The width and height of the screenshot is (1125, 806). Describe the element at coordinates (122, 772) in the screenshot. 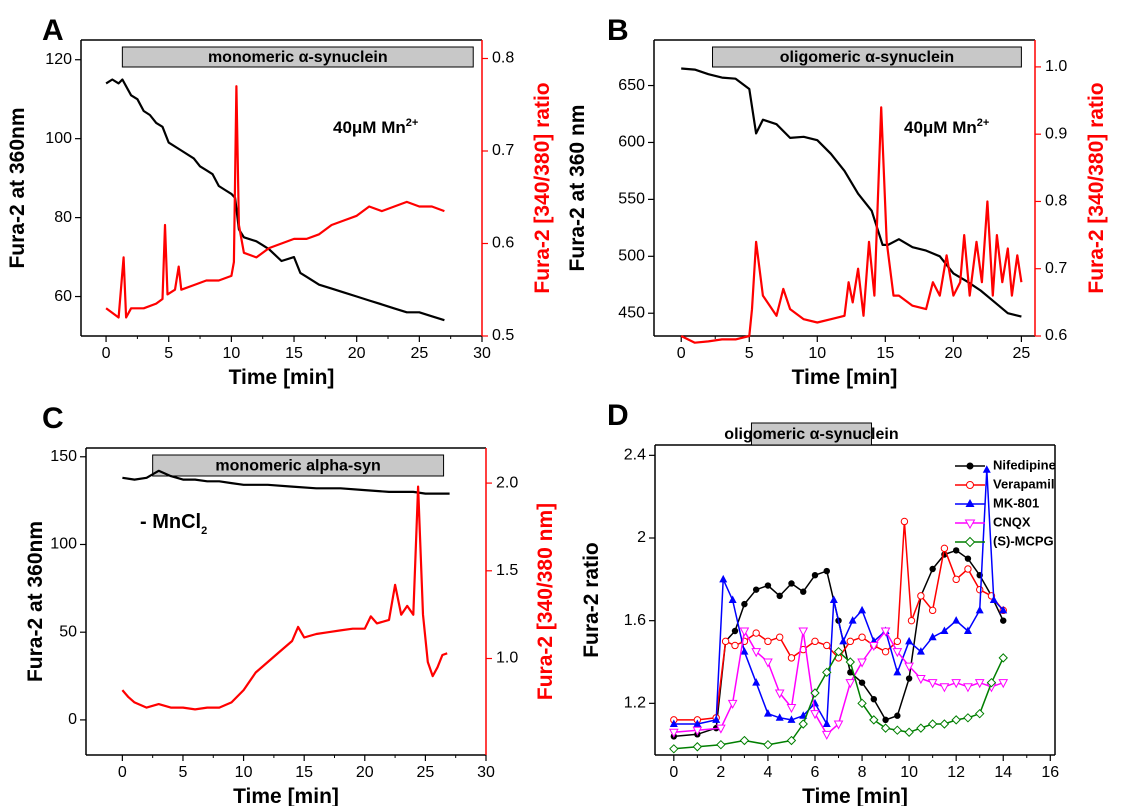

I see `panel-c-x-tick-label: 0` at that location.